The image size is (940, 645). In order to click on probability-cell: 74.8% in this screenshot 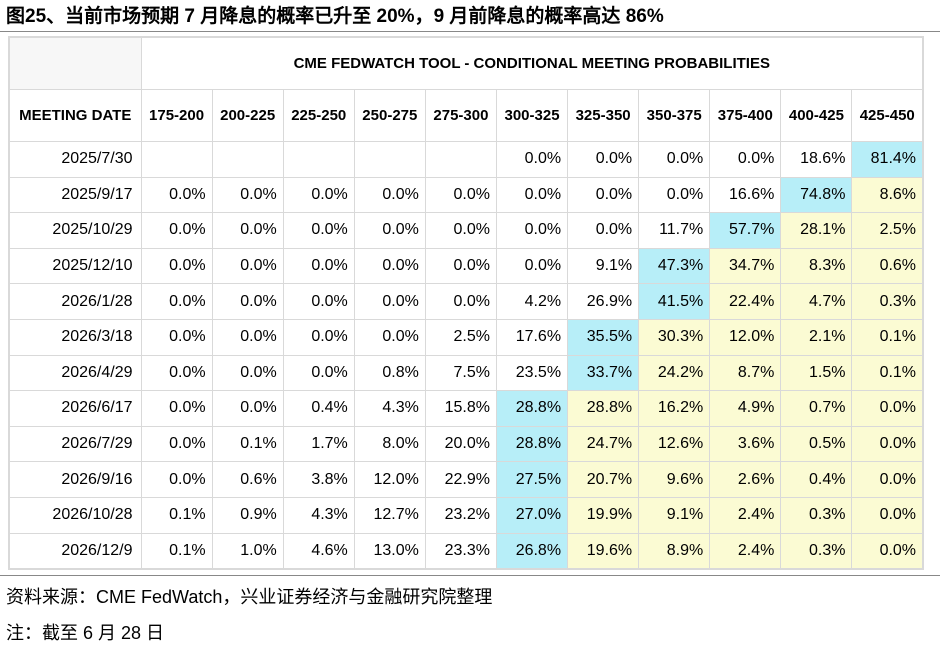, I will do `click(816, 195)`.